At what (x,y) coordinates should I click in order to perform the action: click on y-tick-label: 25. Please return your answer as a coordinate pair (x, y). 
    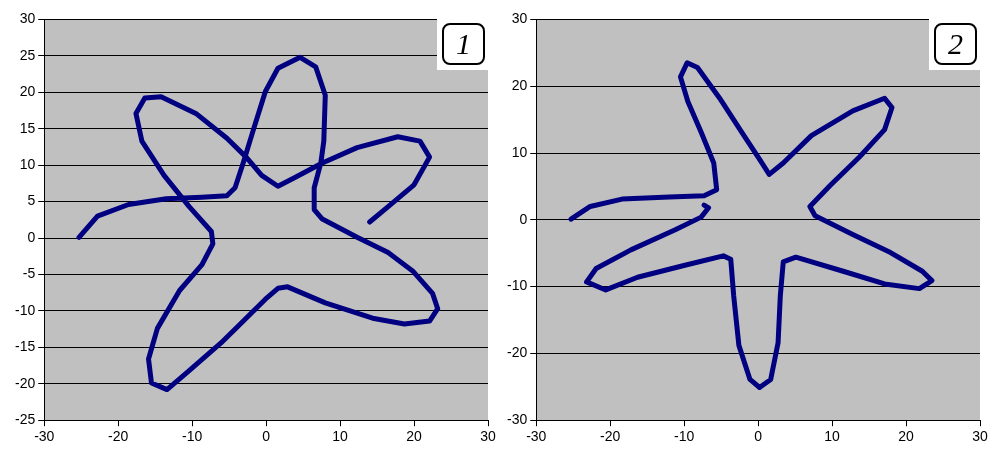
    Looking at the image, I should click on (27, 54).